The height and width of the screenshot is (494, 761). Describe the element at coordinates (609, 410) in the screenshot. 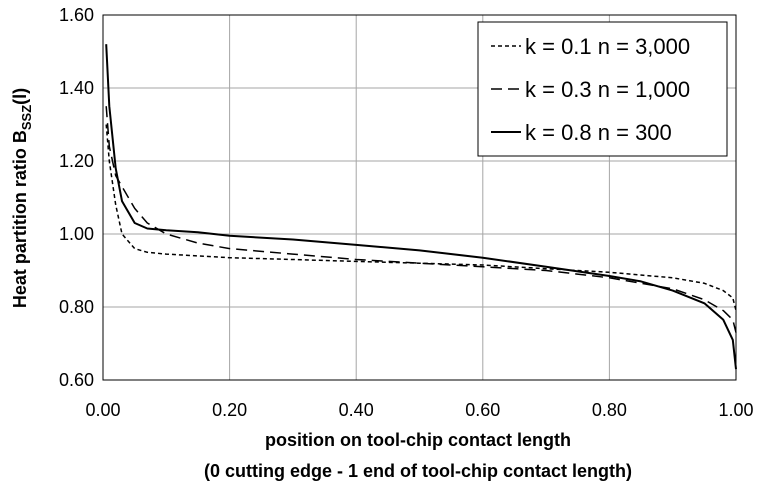

I see `x-tick-label: 0.80` at that location.